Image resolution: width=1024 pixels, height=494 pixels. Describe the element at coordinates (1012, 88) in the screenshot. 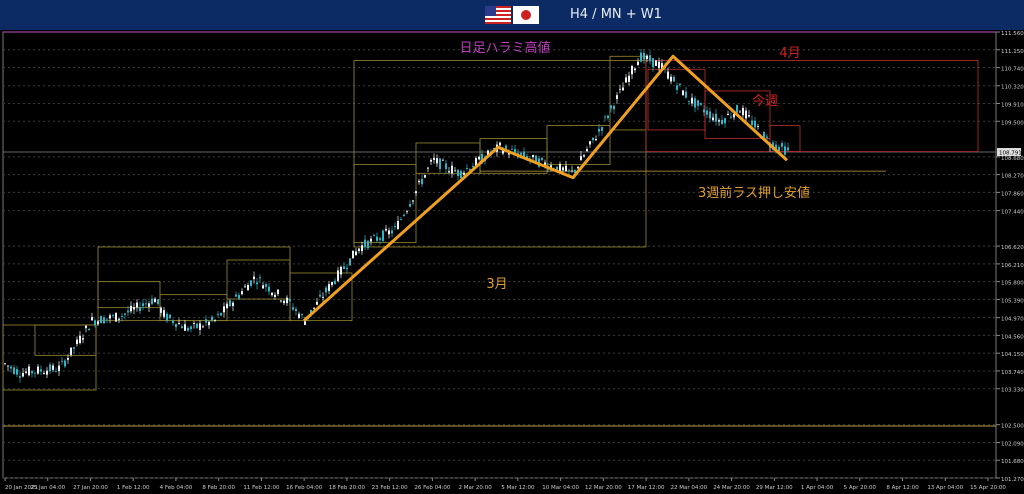

I see `y-tick-label: 110.320` at that location.